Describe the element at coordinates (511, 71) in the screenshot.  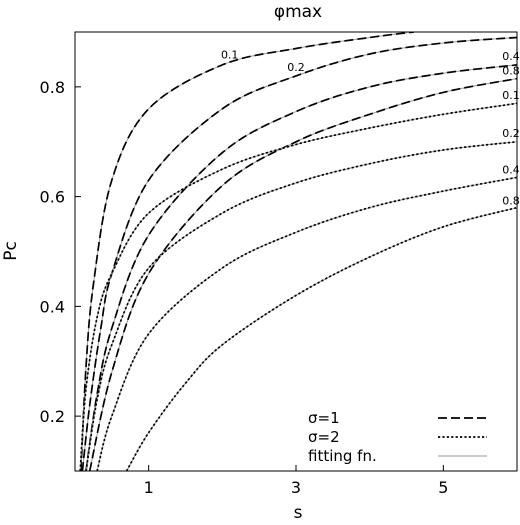
I see `curve-label-s1-0.8: 0.8` at that location.